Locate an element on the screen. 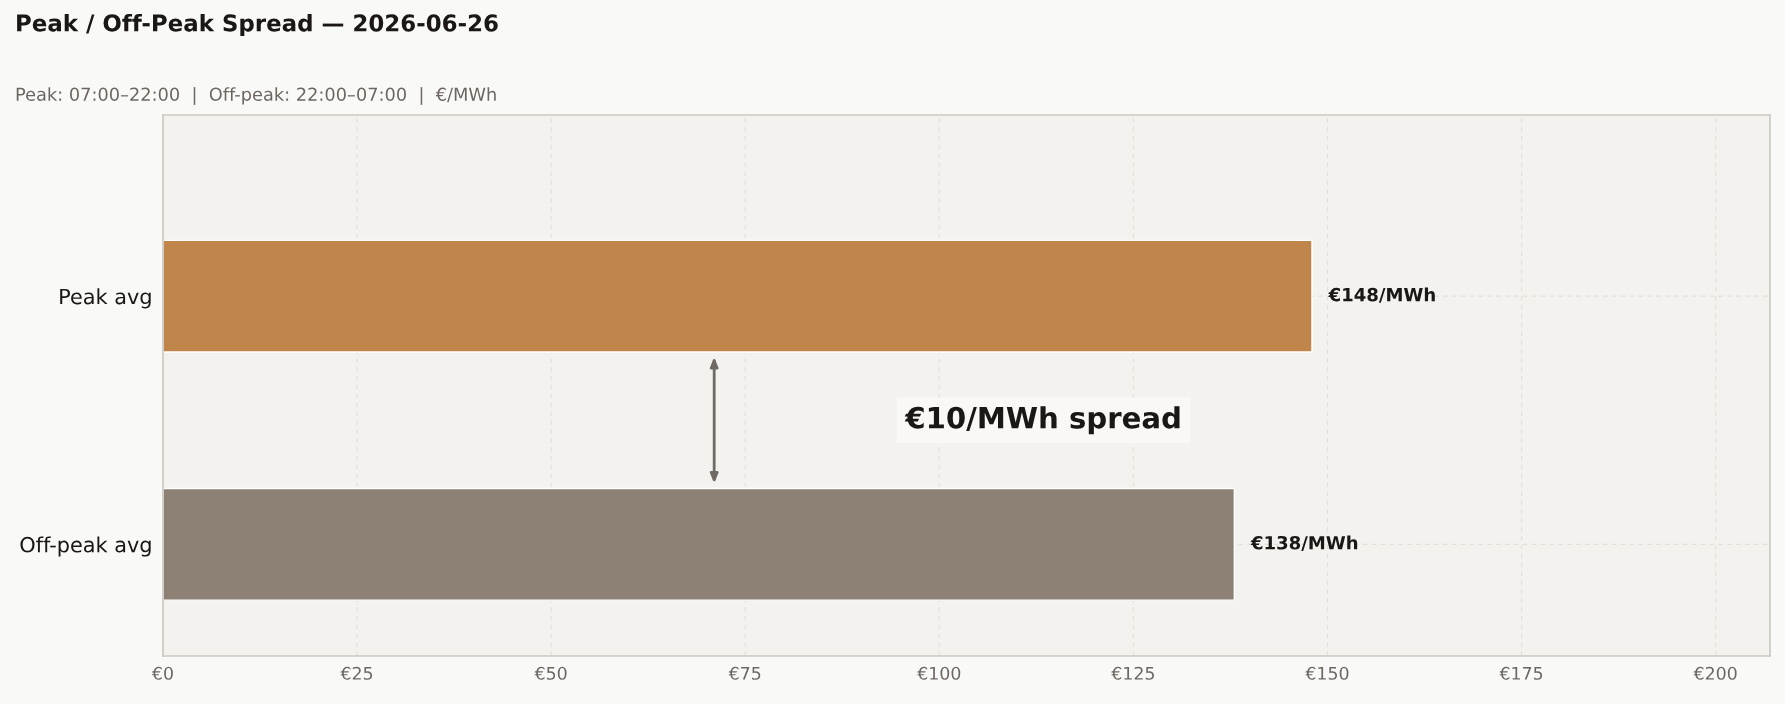 Image resolution: width=1785 pixels, height=704 pixels. x-tick-label: €100 is located at coordinates (939, 673).